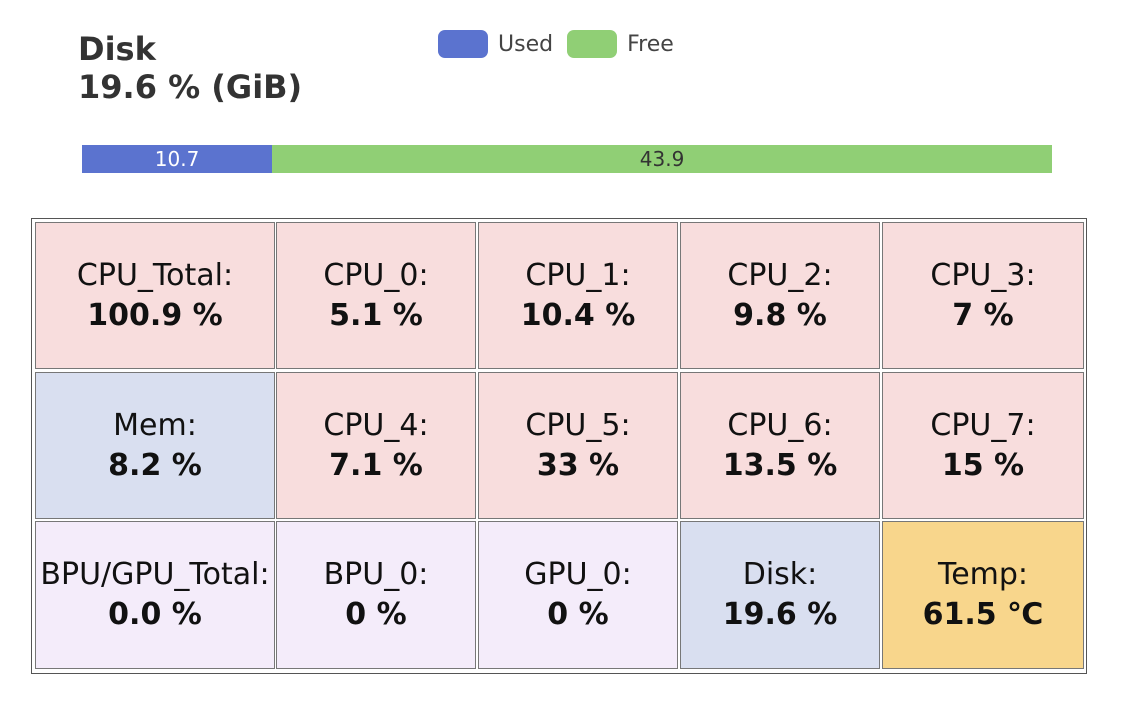 The image size is (1128, 716). What do you see at coordinates (983, 425) in the screenshot?
I see `metric-name: CPU_7:` at bounding box center [983, 425].